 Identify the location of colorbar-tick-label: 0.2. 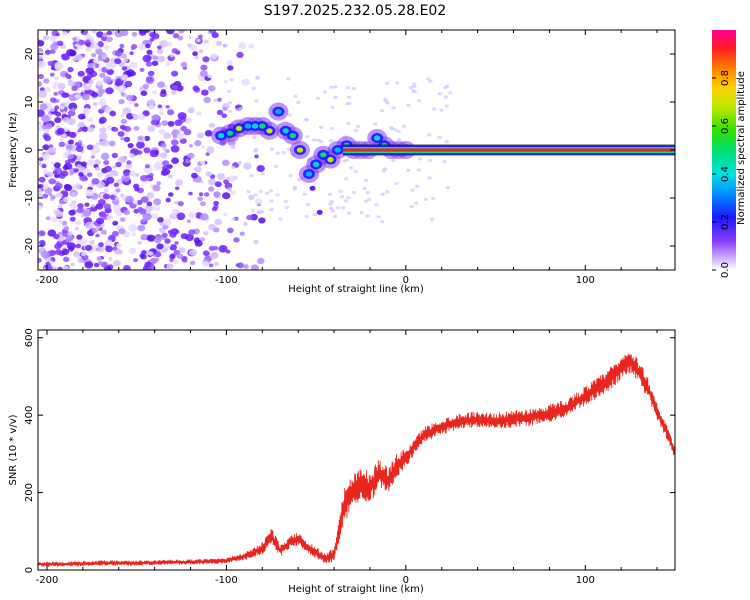
(725, 222).